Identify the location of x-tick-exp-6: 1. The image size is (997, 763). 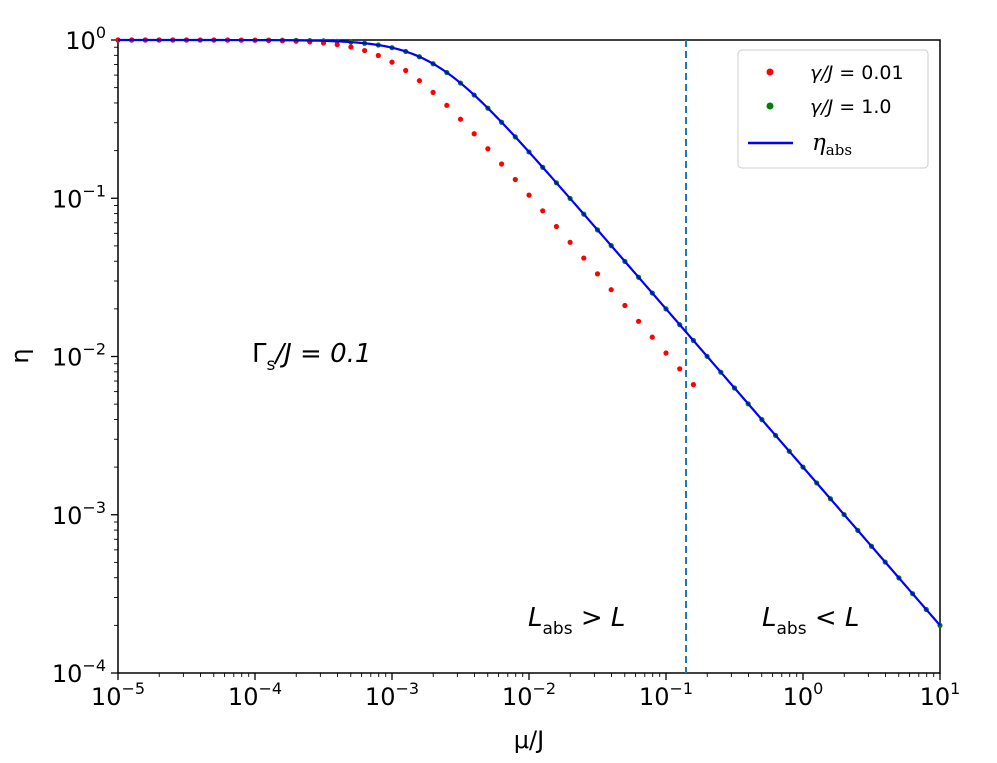
(955, 688).